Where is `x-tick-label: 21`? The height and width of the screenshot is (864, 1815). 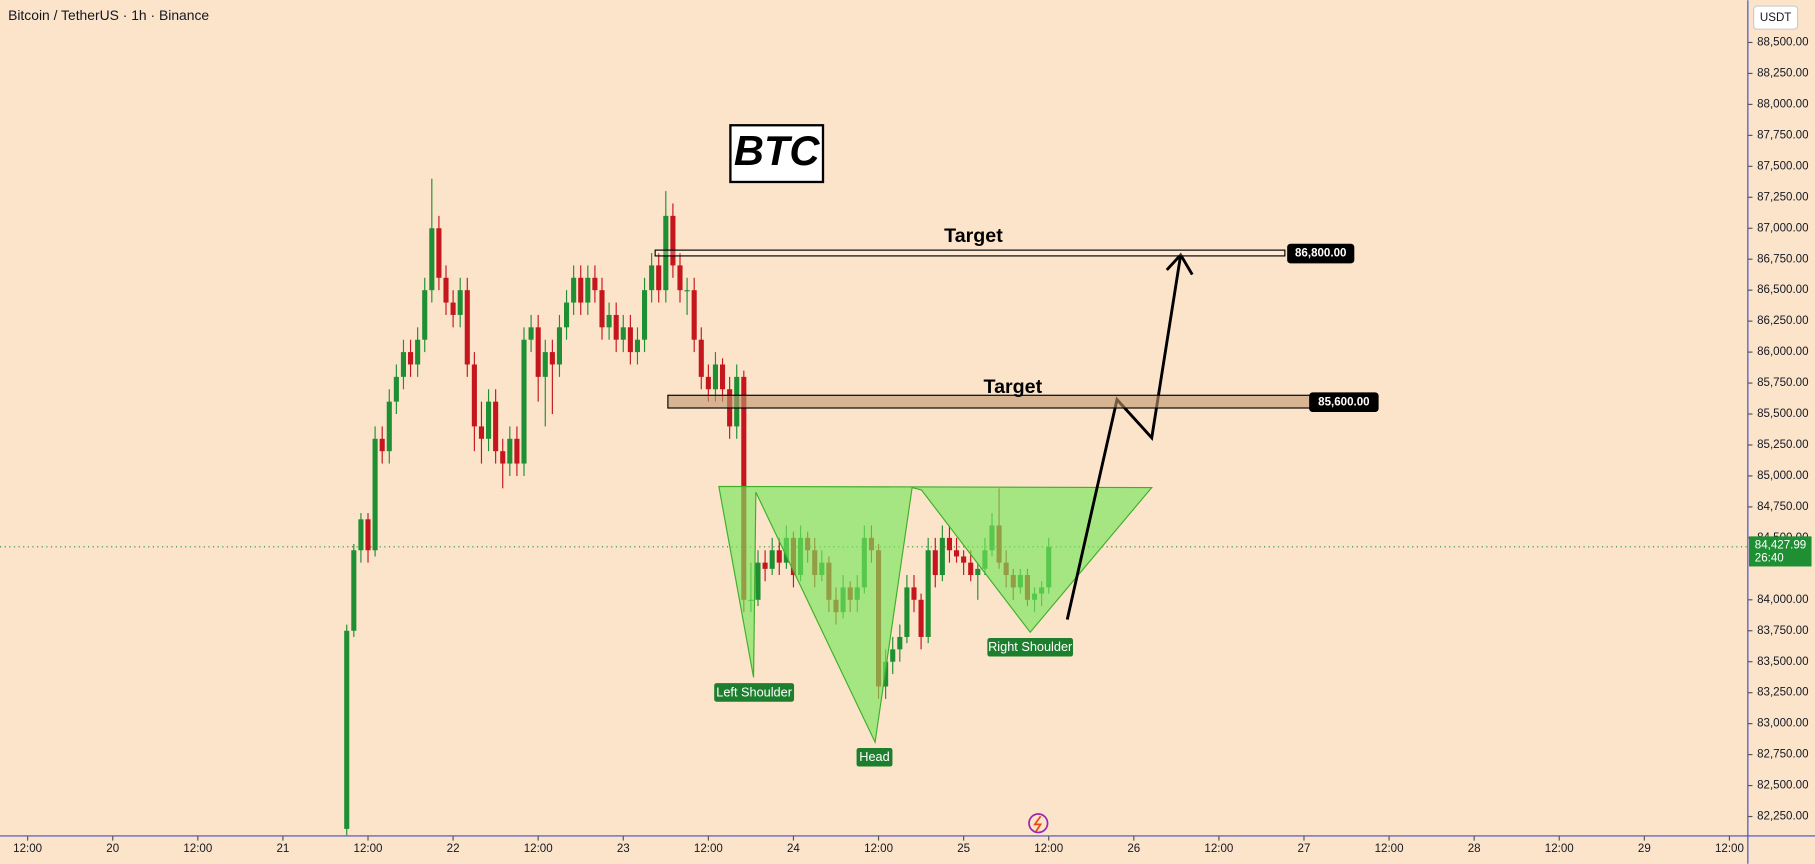 x-tick-label: 21 is located at coordinates (282, 849).